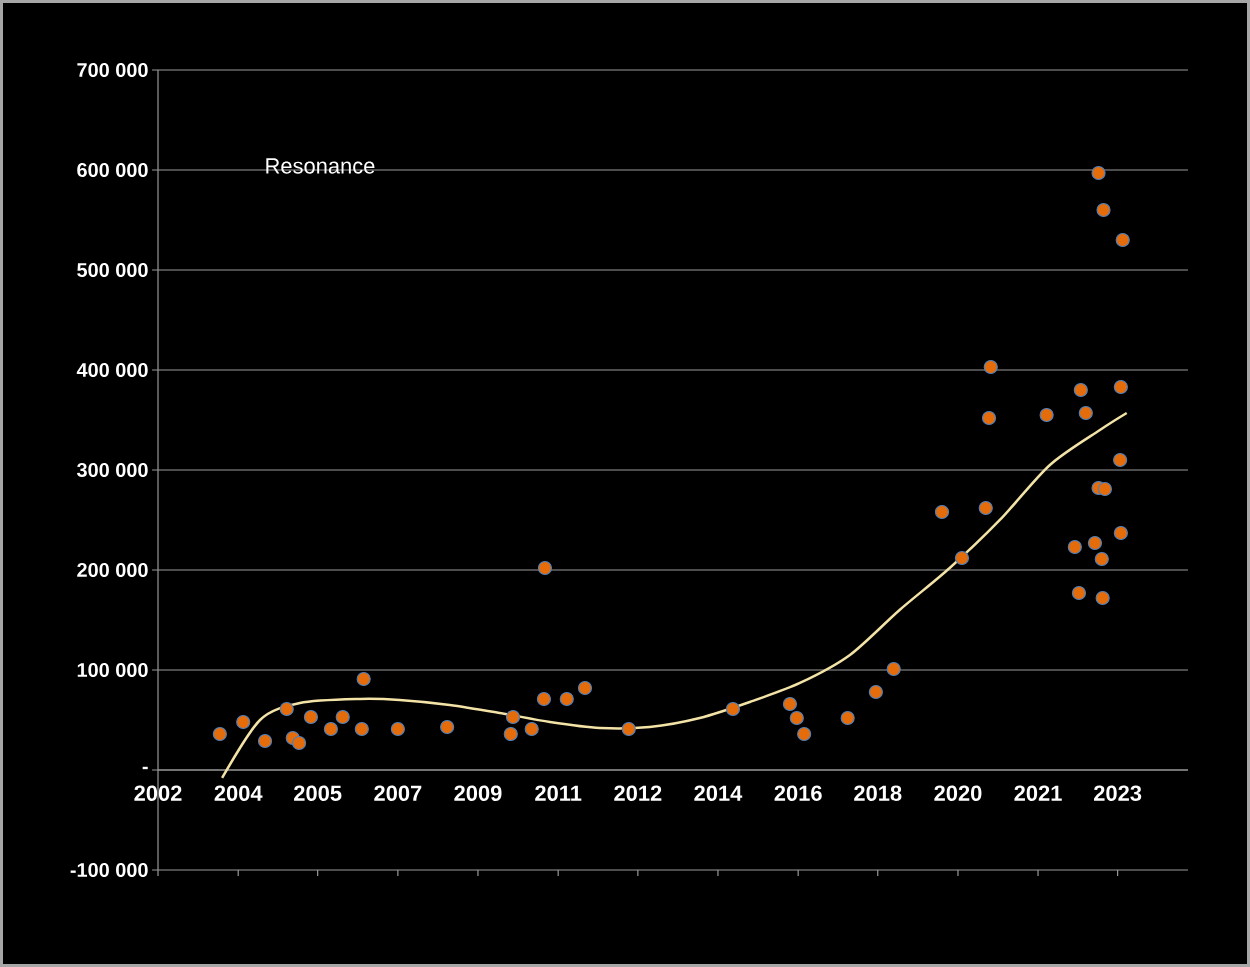  What do you see at coordinates (638, 793) in the screenshot?
I see `x-tick-label: 2012` at bounding box center [638, 793].